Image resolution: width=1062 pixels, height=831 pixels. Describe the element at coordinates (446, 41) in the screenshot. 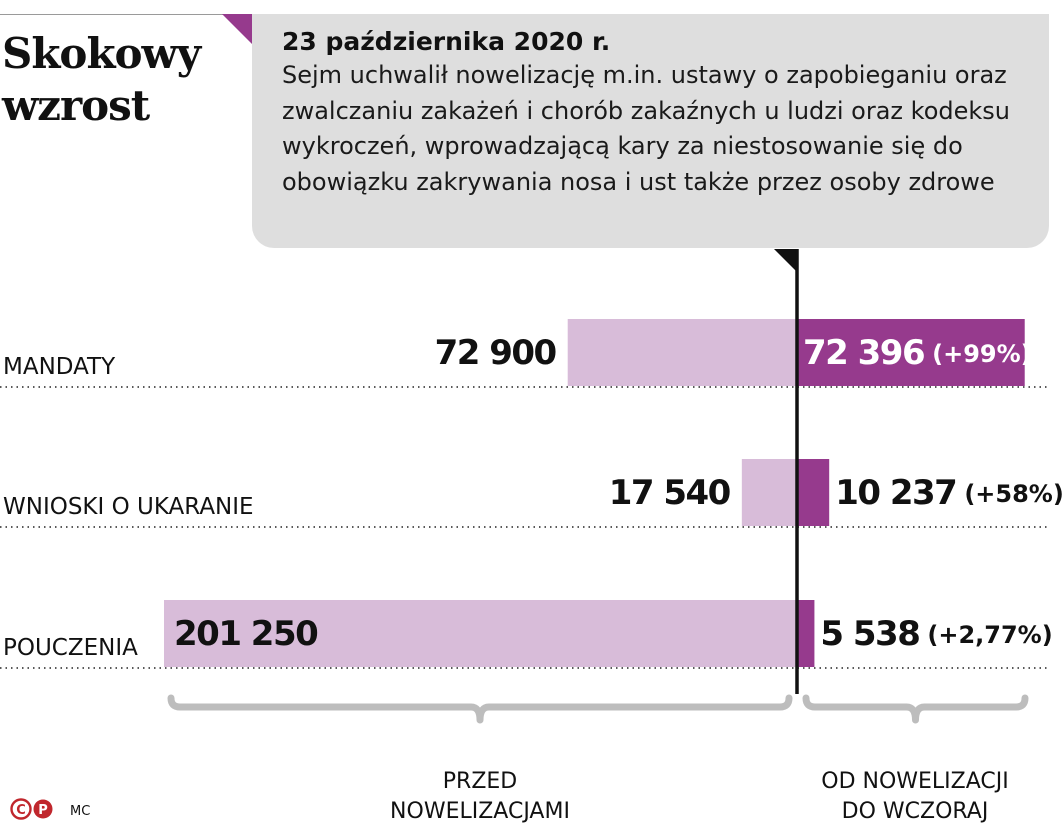

I see `callout-date: 23 października 2020 r.` at that location.